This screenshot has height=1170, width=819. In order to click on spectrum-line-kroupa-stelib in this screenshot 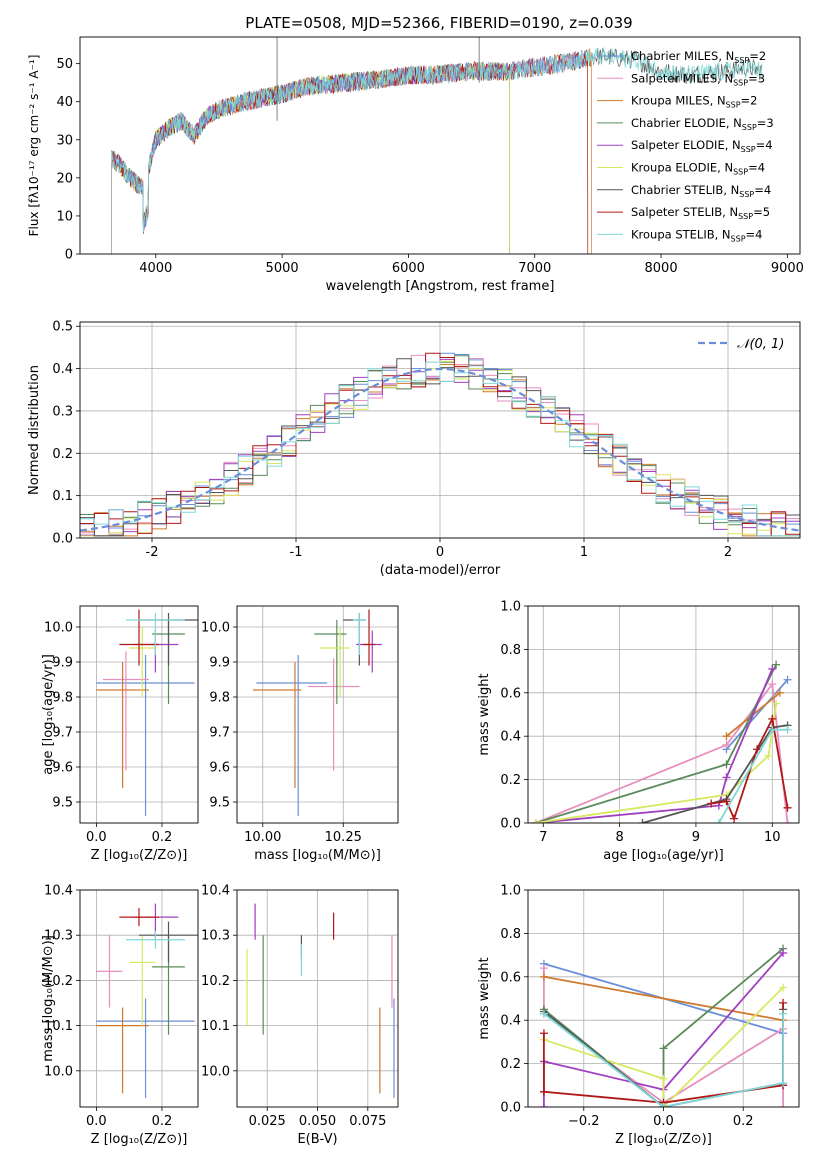, I will do `click(437, 139)`.